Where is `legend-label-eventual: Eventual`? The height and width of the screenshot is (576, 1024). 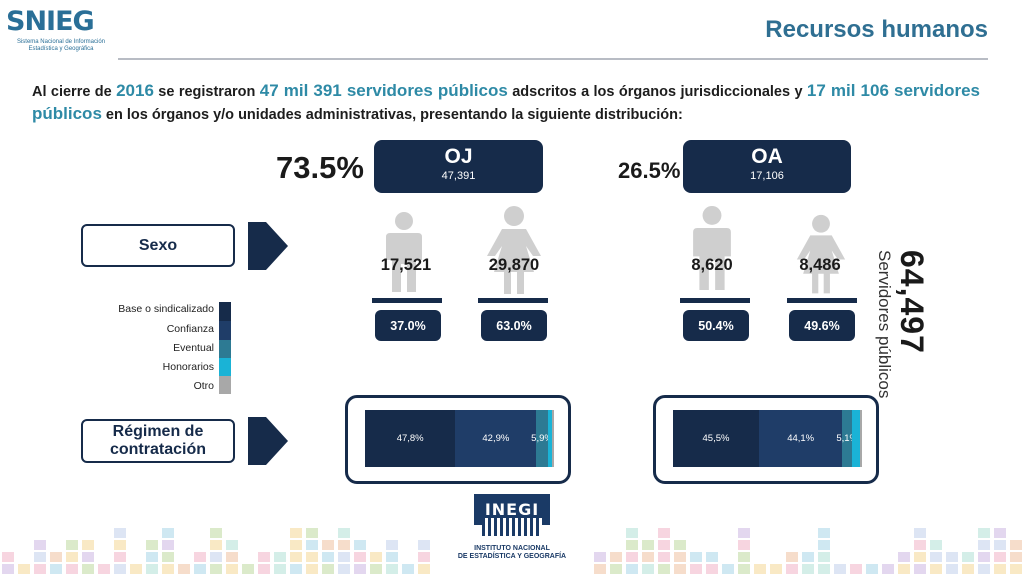 legend-label-eventual: Eventual is located at coordinates (193, 348).